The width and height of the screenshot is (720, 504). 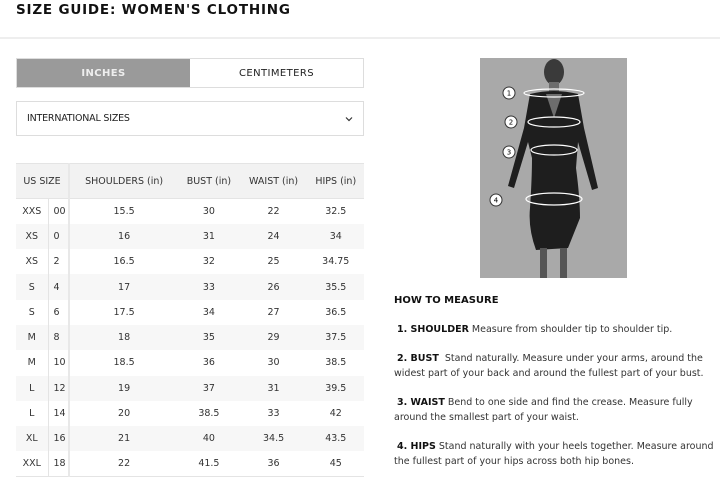 I want to click on cell-shoulders: 16, so click(x=123, y=236).